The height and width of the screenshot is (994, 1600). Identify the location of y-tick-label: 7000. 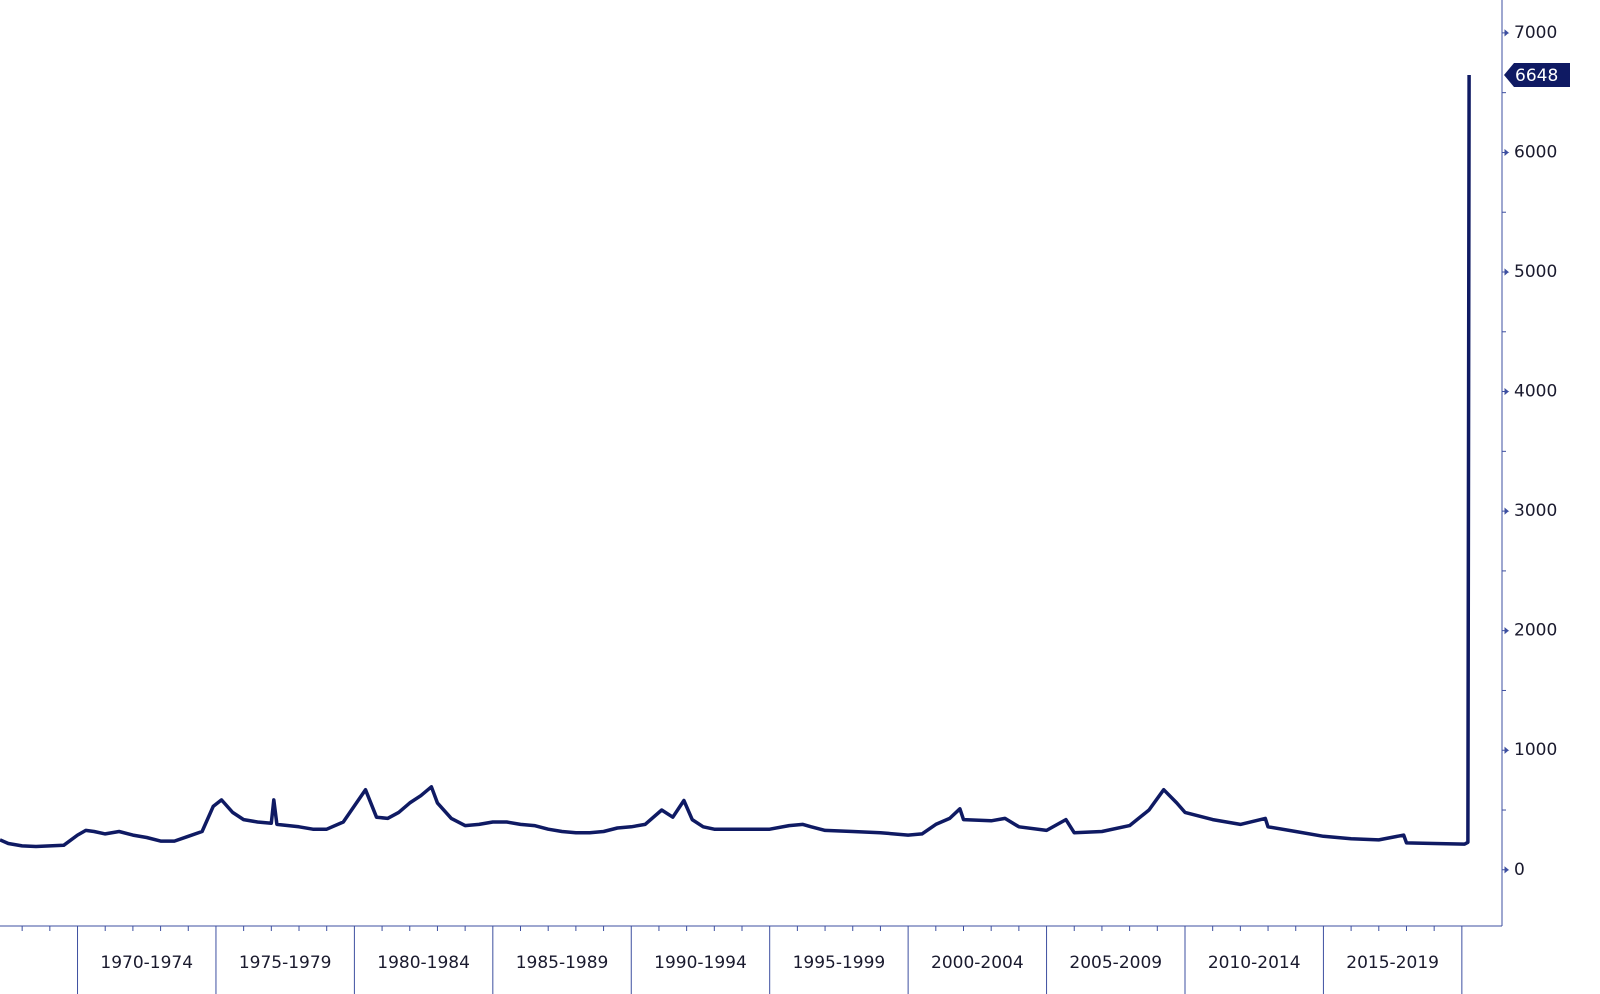
(1535, 33).